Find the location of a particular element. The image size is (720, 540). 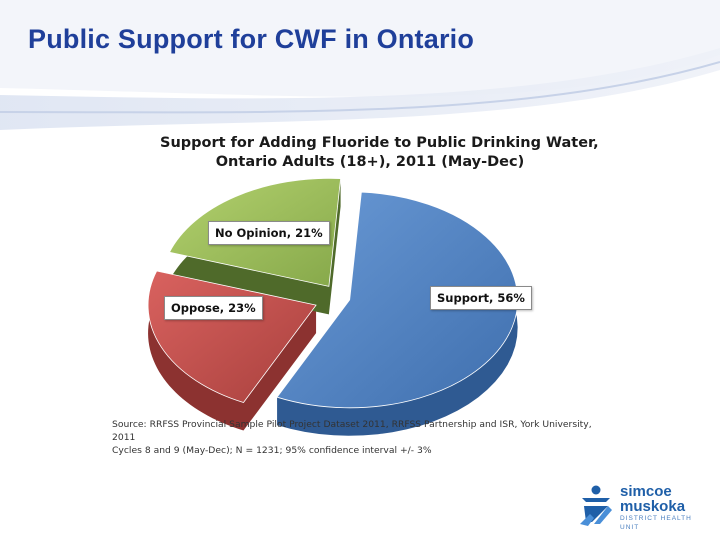

slice-label-no-opinion: No Opinion, 21% is located at coordinates (269, 233).